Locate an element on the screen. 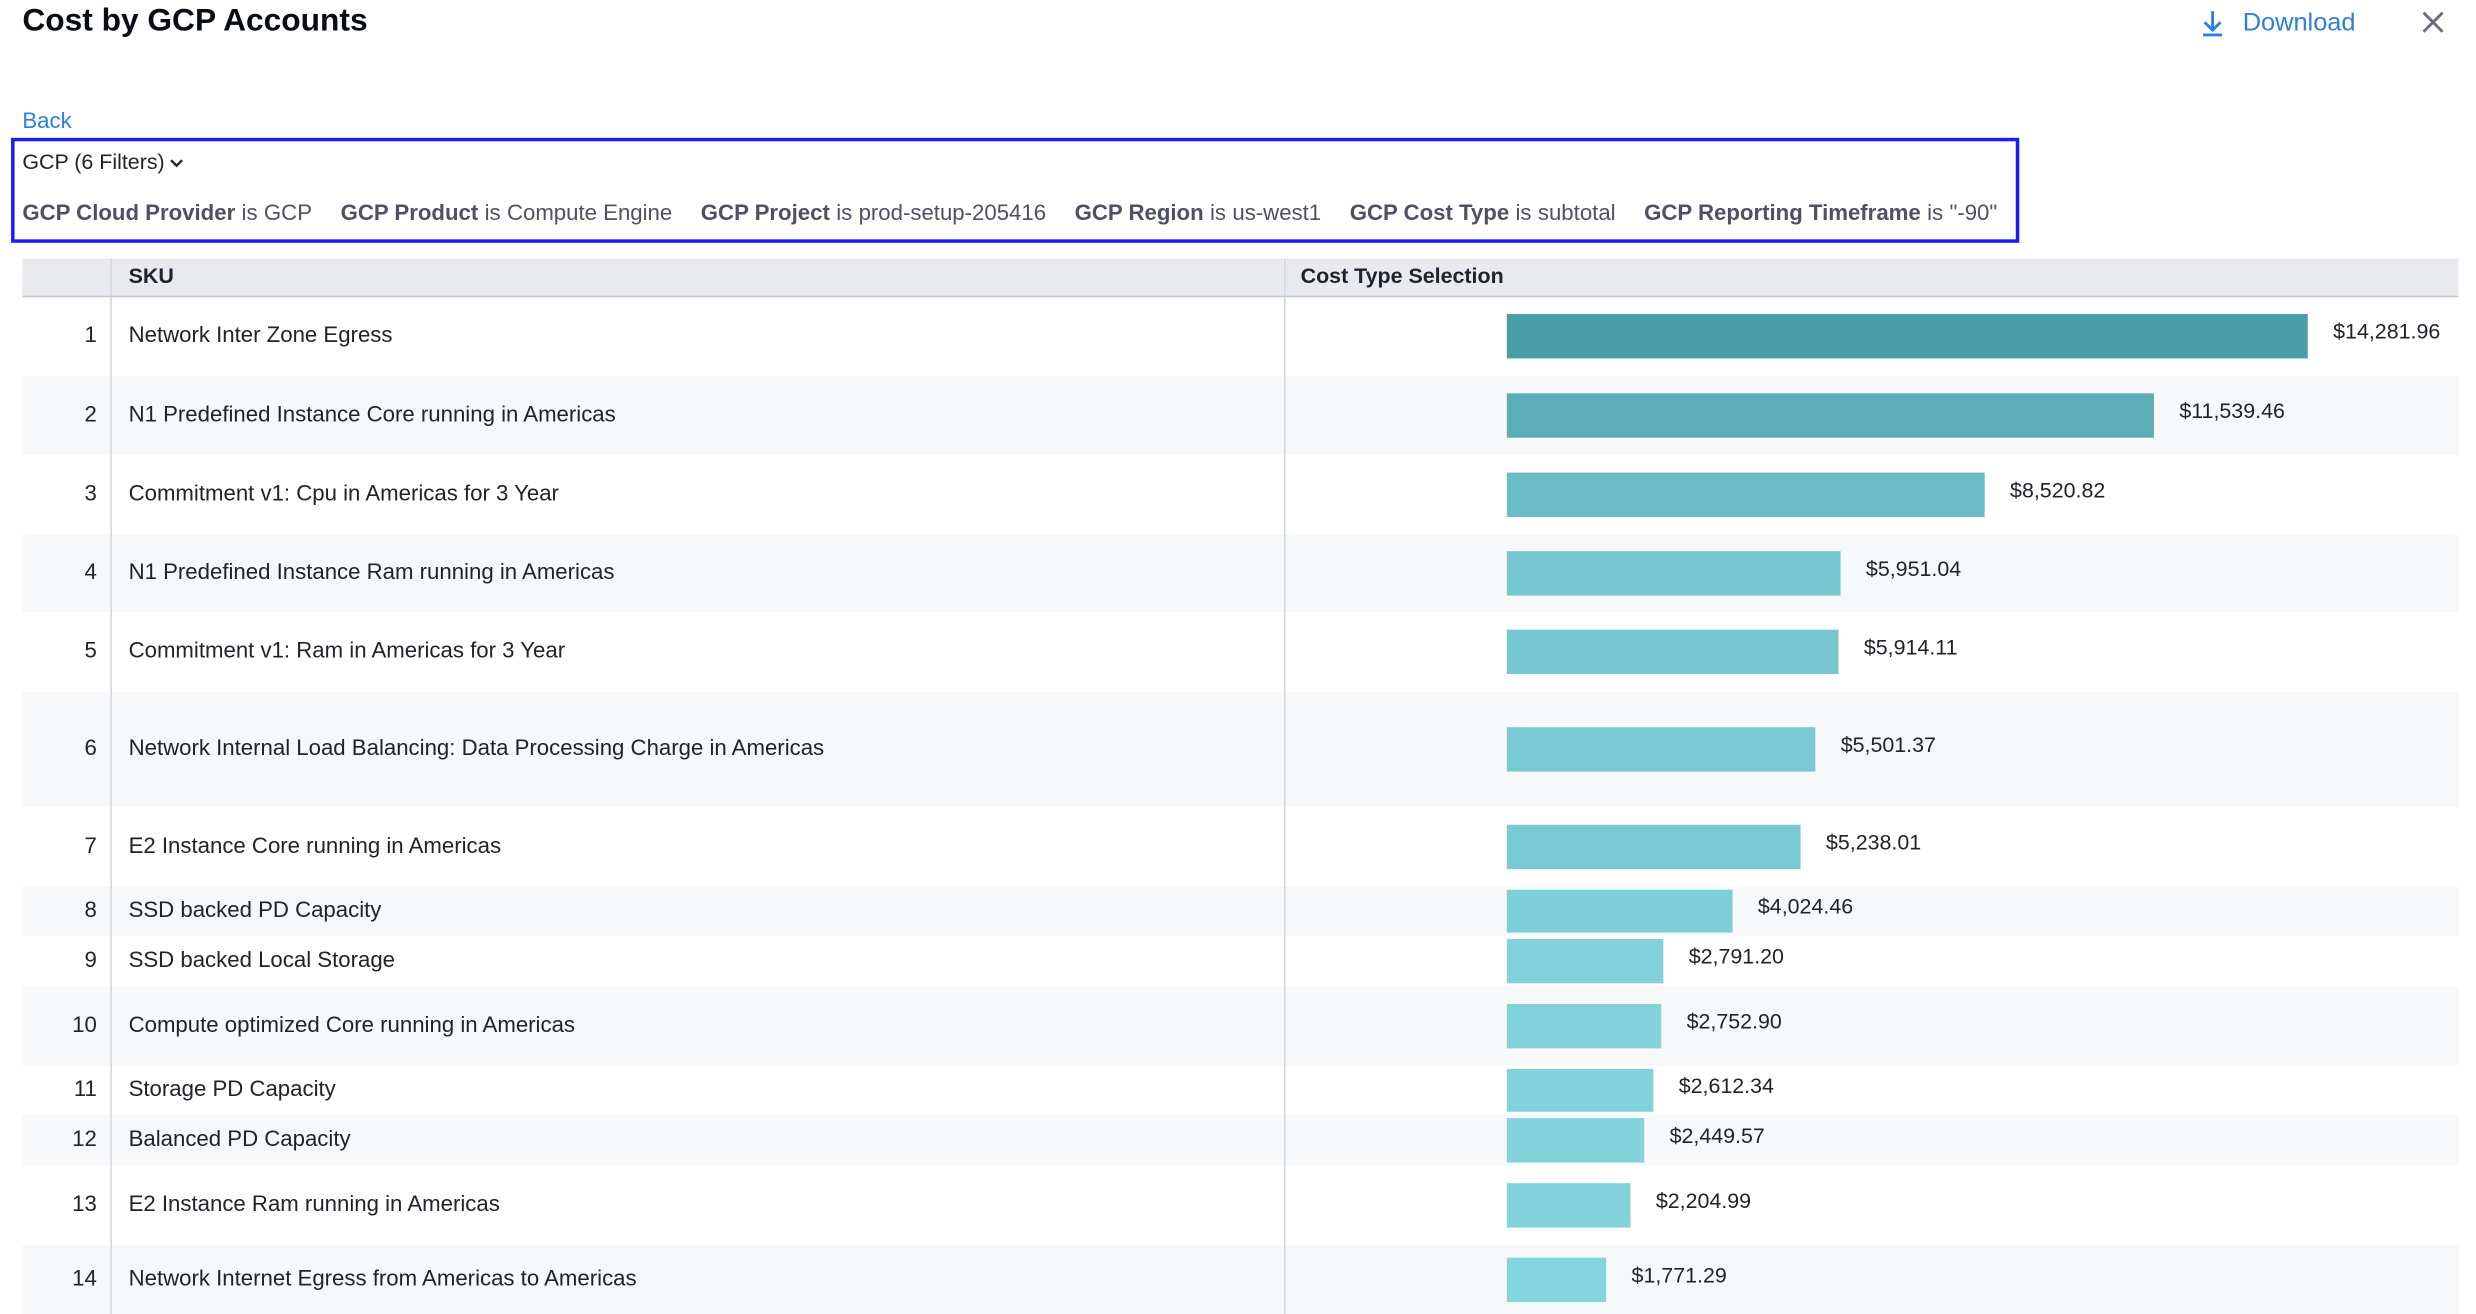  row-rank: 13 is located at coordinates (84, 1203).